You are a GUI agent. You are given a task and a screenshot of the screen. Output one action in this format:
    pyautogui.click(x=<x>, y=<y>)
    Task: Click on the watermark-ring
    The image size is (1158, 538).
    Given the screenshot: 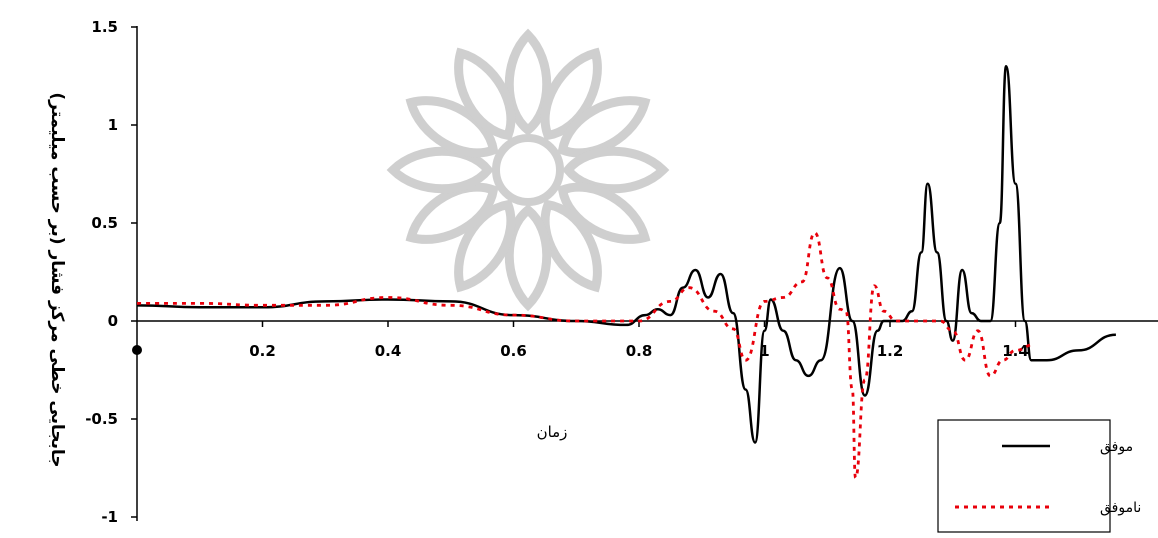 What is the action you would take?
    pyautogui.click(x=528, y=170)
    